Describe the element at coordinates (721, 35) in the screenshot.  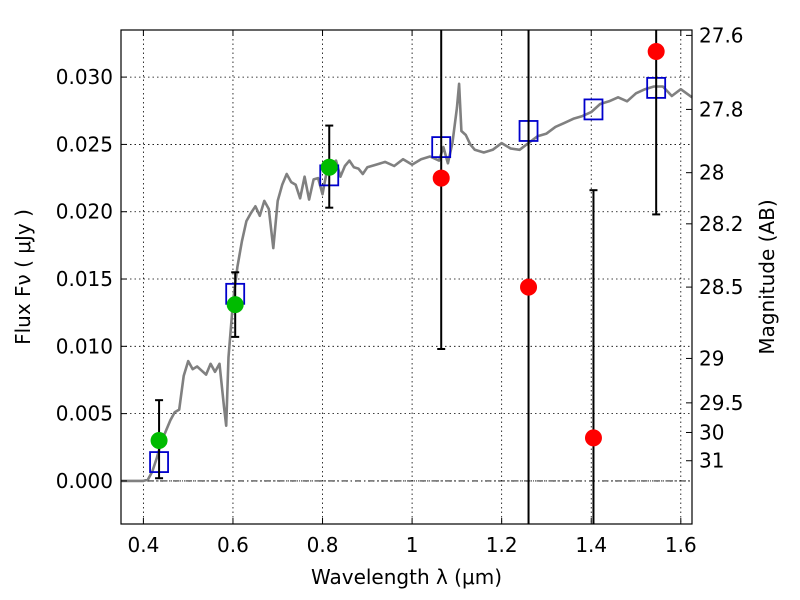
I see `mag-tick-label: 27.6` at that location.